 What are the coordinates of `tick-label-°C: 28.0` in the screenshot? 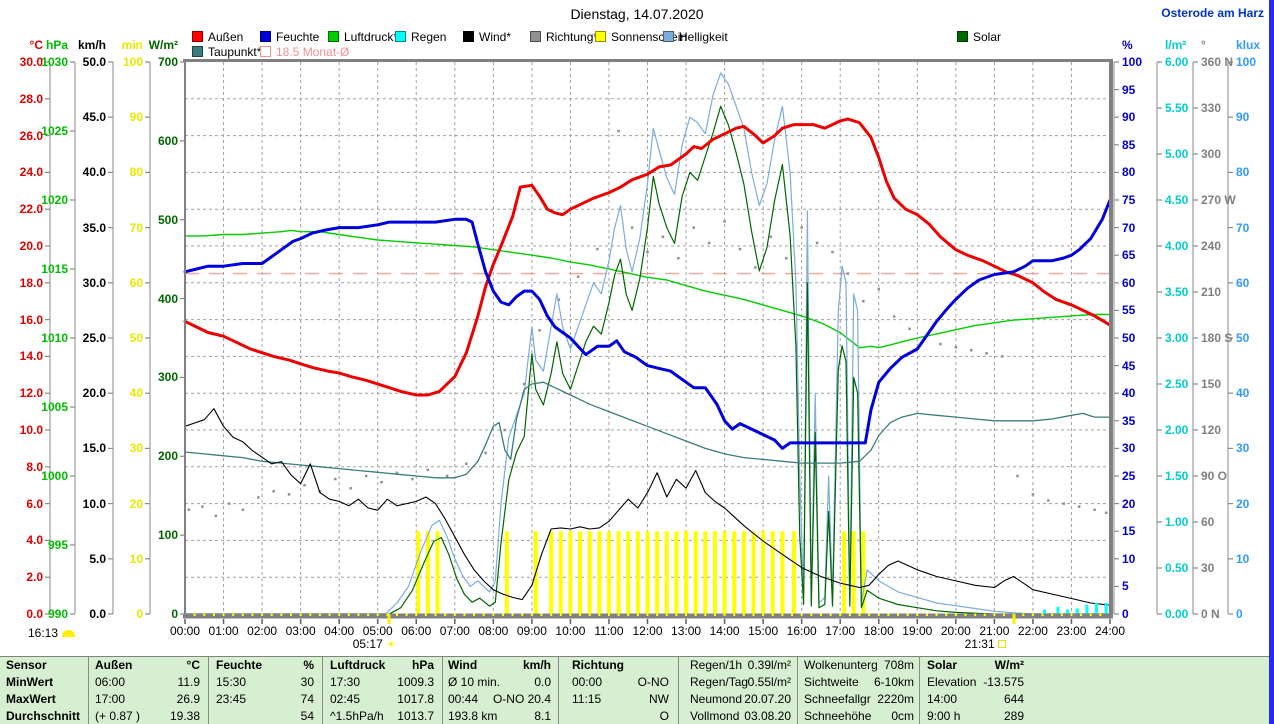 It's located at (31, 98).